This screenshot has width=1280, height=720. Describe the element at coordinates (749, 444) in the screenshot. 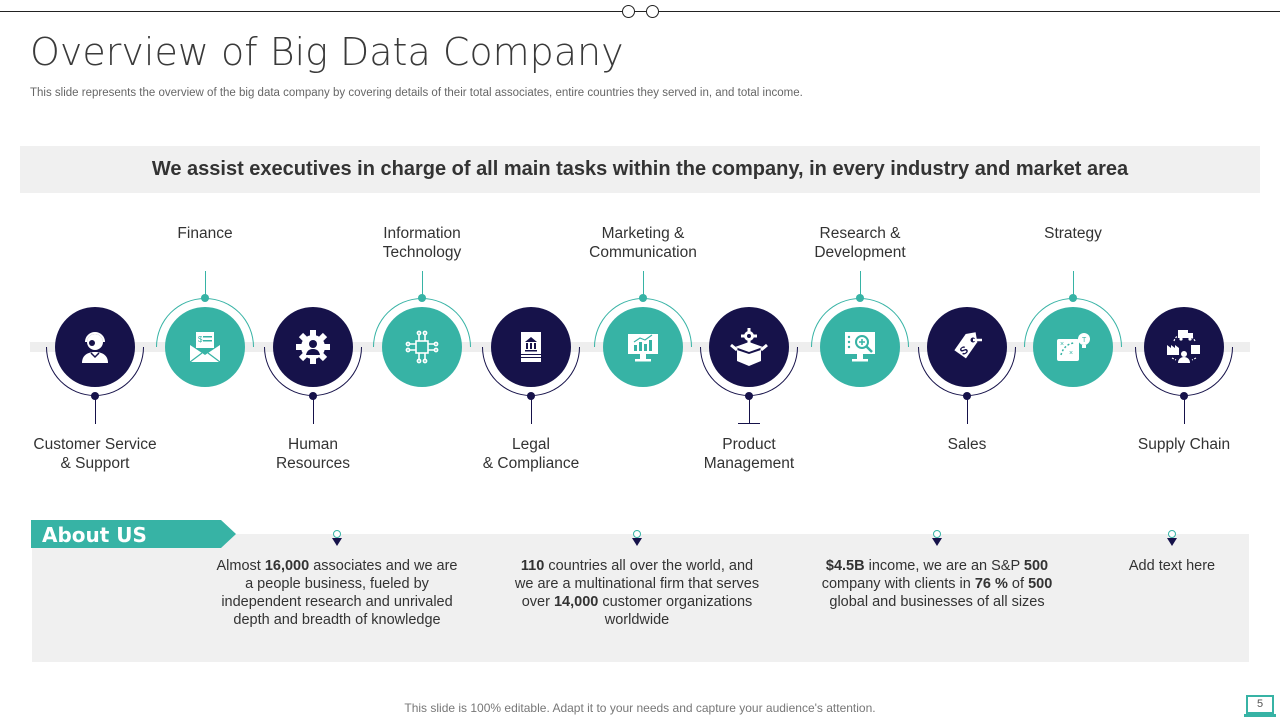

I see `label-line-1: Product` at that location.